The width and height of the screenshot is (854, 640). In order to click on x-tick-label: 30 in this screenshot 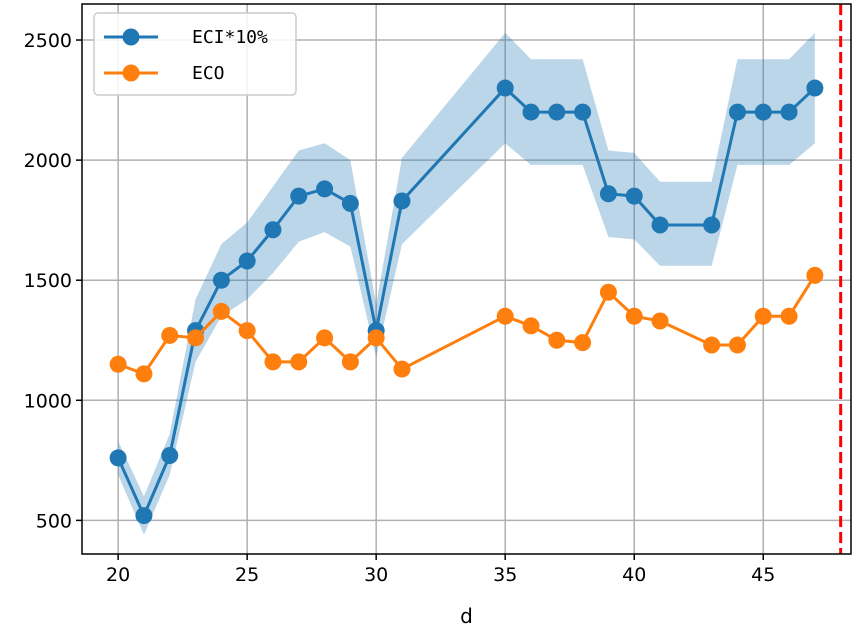, I will do `click(376, 575)`.